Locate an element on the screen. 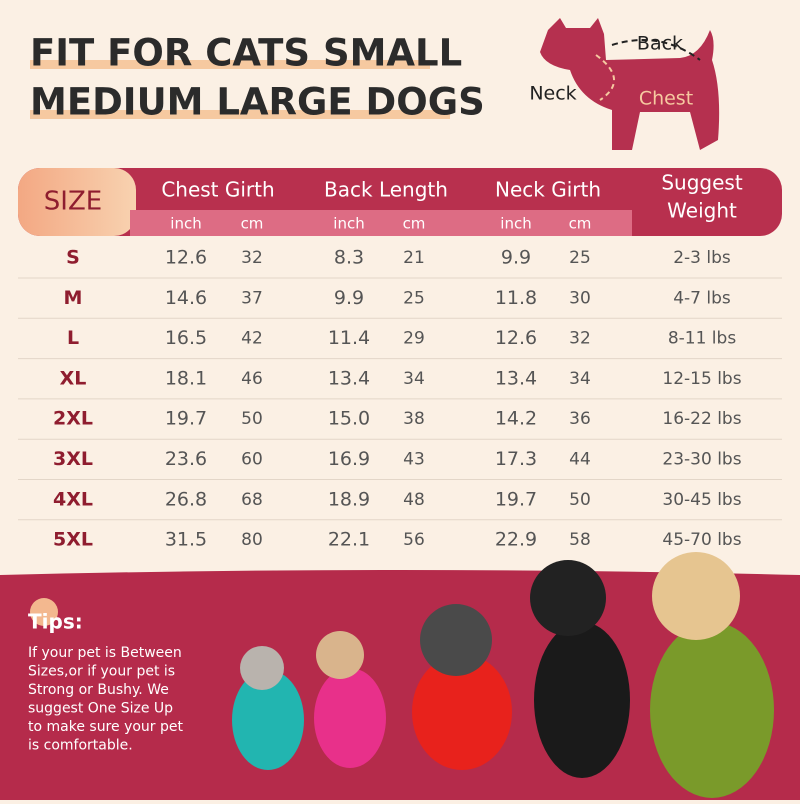  pet-collie is located at coordinates (582, 700).